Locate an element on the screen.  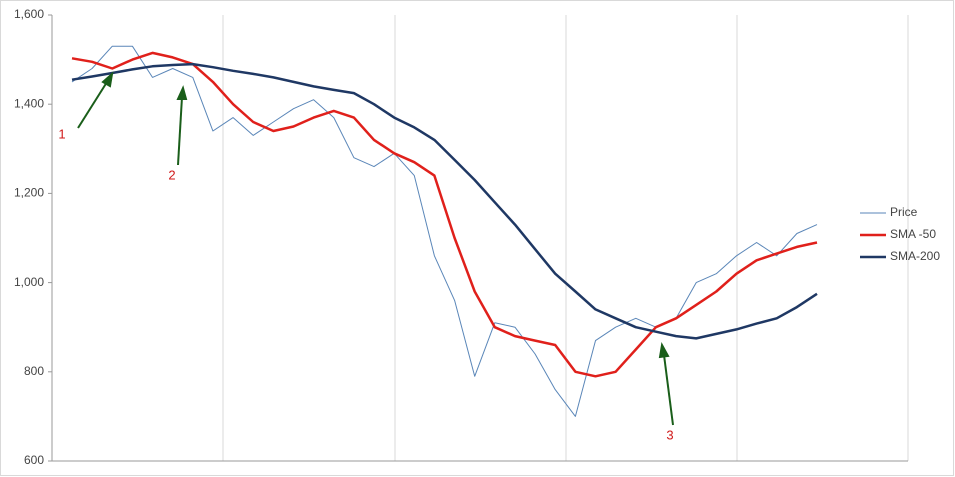
legend-label: SMA -50 is located at coordinates (913, 234).